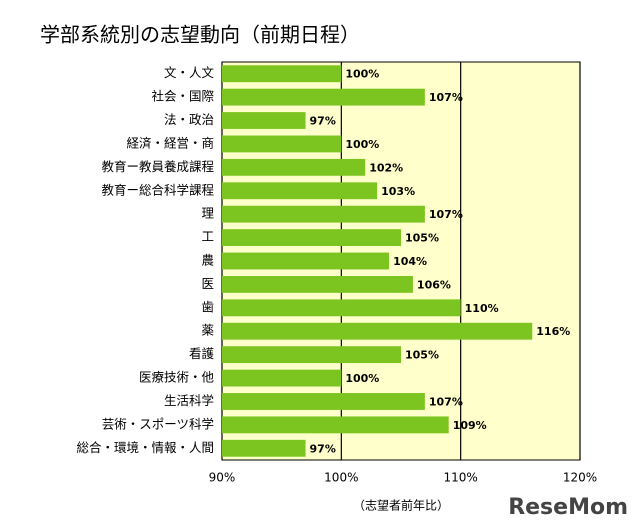 This screenshot has height=530, width=640. Describe the element at coordinates (157, 189) in the screenshot. I see `y-tick-label: 教育ー総合科学課程` at that location.